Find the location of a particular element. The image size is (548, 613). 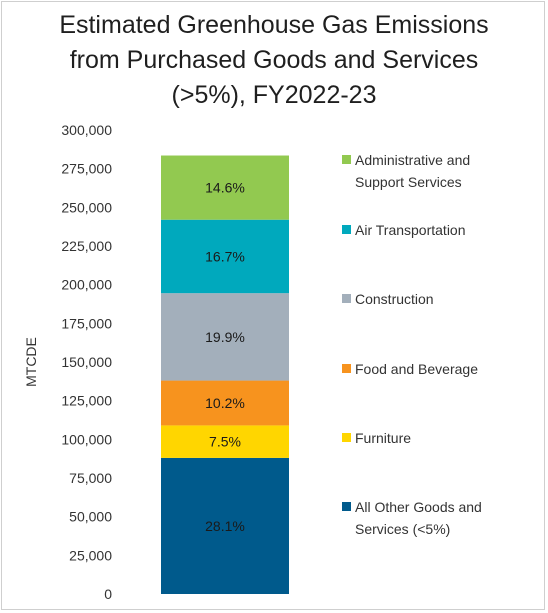

data-label: 10.2% is located at coordinates (225, 403).